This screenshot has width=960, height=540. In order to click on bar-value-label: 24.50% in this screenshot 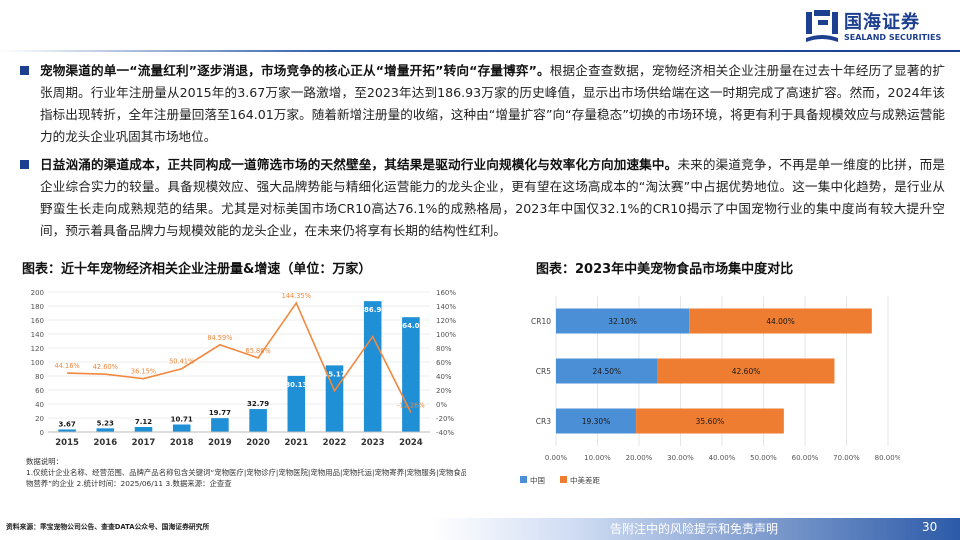, I will do `click(607, 371)`.